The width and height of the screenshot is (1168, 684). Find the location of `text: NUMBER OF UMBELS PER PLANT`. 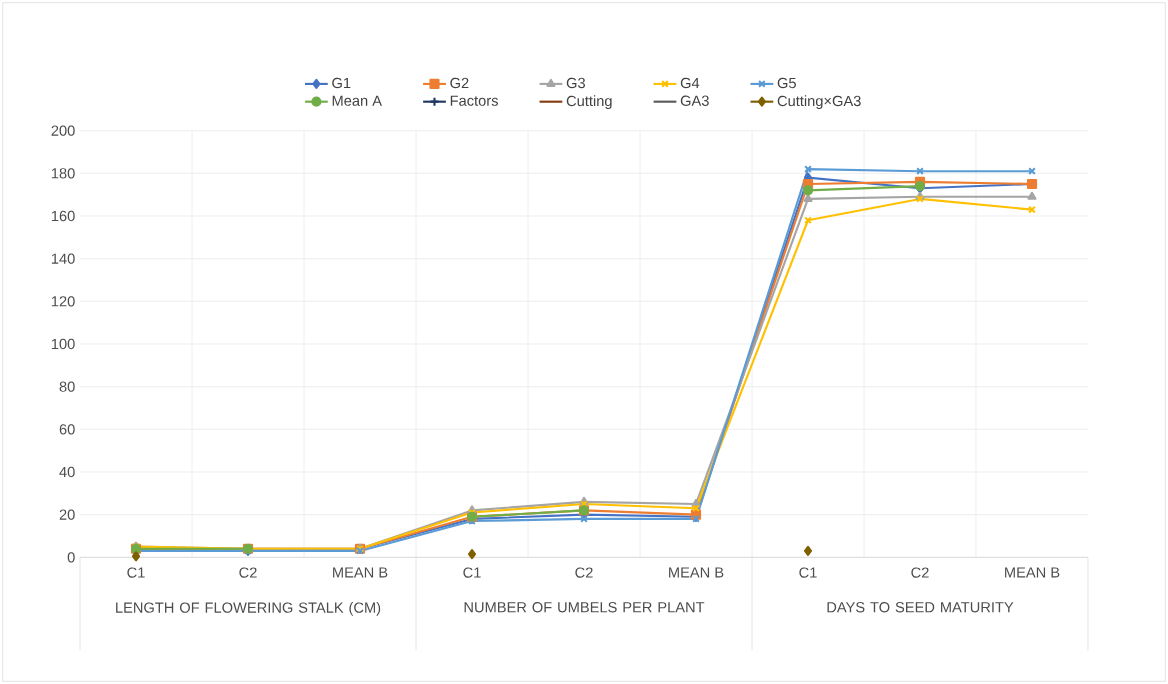

text: NUMBER OF UMBELS PER PLANT is located at coordinates (584, 607).